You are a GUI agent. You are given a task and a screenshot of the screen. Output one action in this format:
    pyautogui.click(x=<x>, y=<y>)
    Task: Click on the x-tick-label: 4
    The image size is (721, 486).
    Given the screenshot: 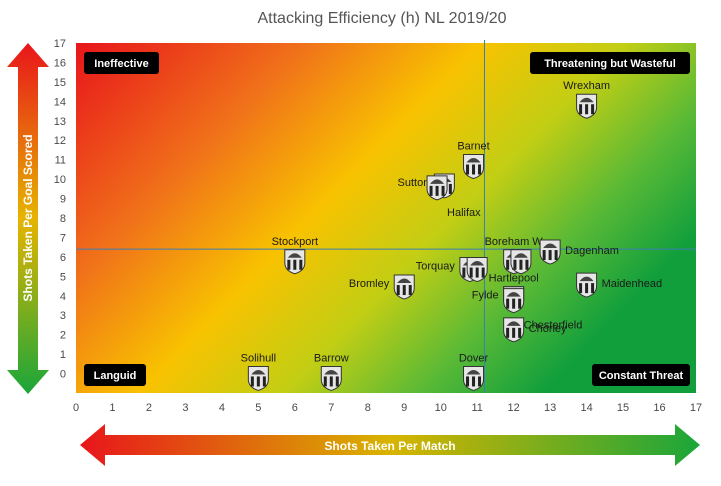 What is the action you would take?
    pyautogui.click(x=222, y=408)
    